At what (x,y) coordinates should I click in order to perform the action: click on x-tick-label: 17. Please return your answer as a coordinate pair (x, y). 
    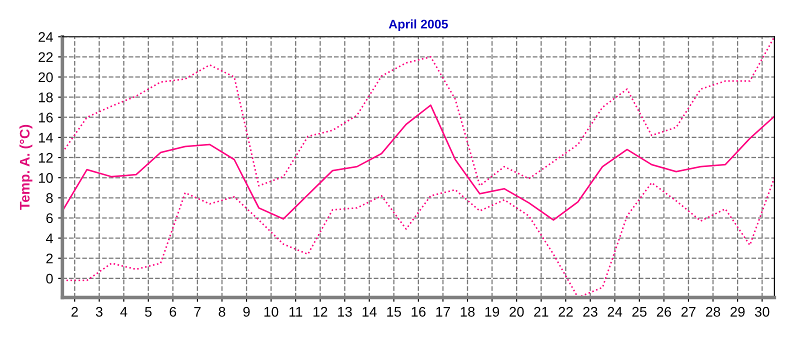
    Looking at the image, I should click on (443, 312).